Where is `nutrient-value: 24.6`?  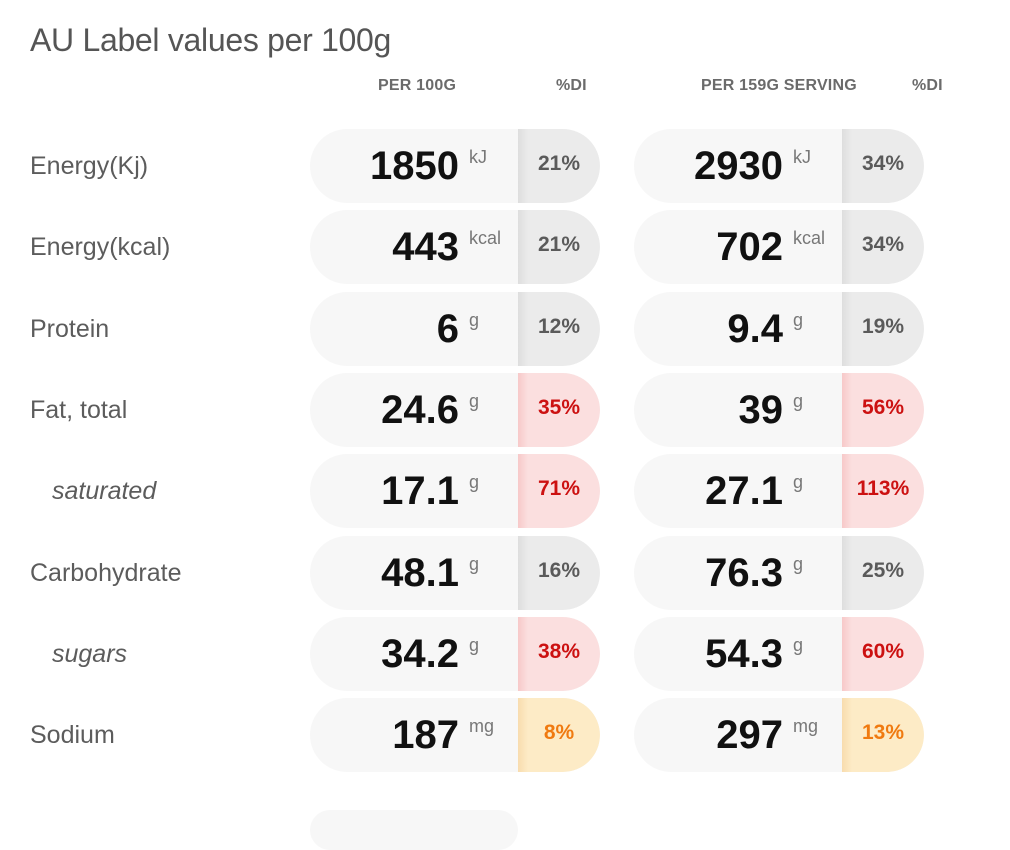
nutrient-value: 24.6 is located at coordinates (420, 410).